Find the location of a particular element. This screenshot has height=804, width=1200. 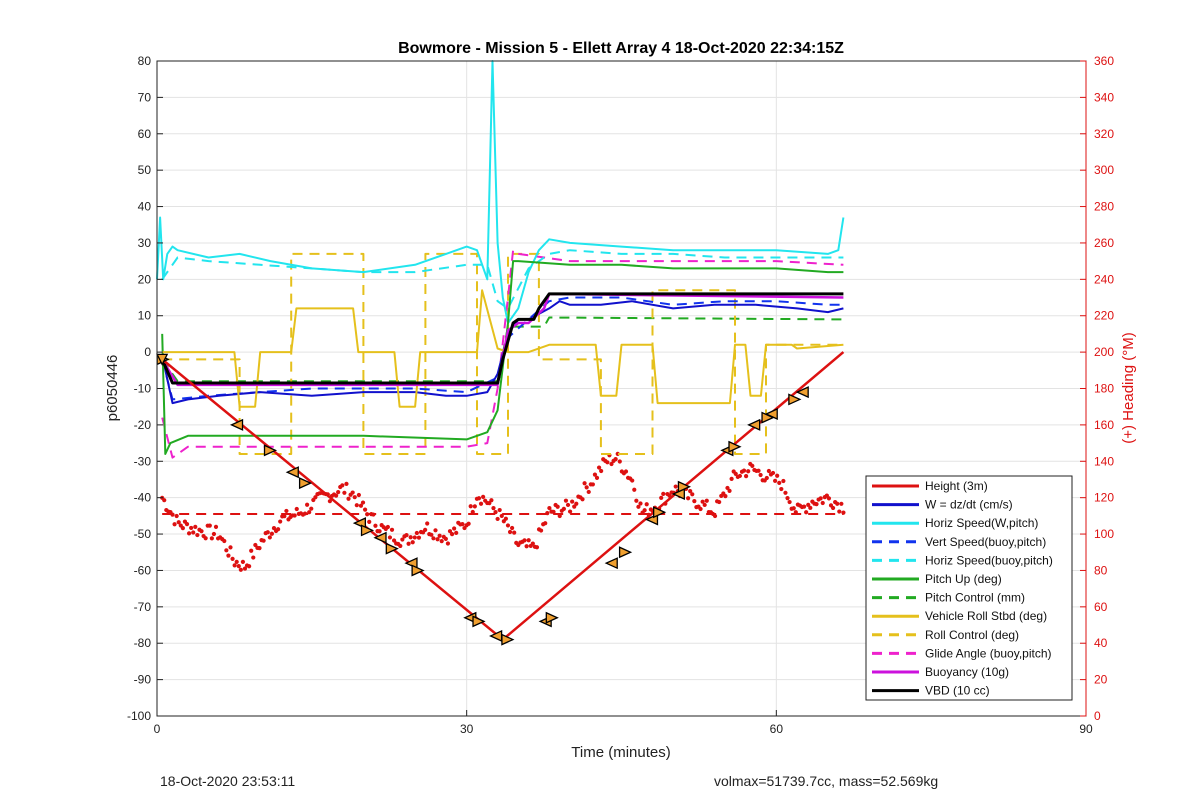

x-tick-label: 60 is located at coordinates (777, 729).